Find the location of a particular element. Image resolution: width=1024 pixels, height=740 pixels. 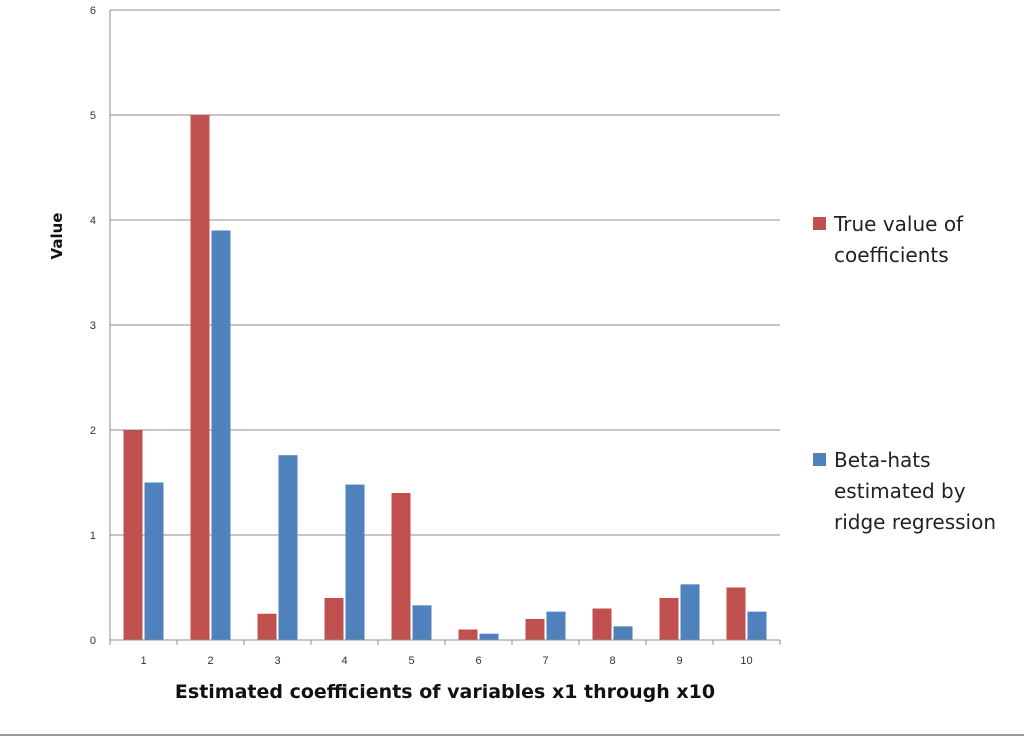

legend-item-beta-hats: Beta-hats estimated by ridge regression is located at coordinates (904, 491).